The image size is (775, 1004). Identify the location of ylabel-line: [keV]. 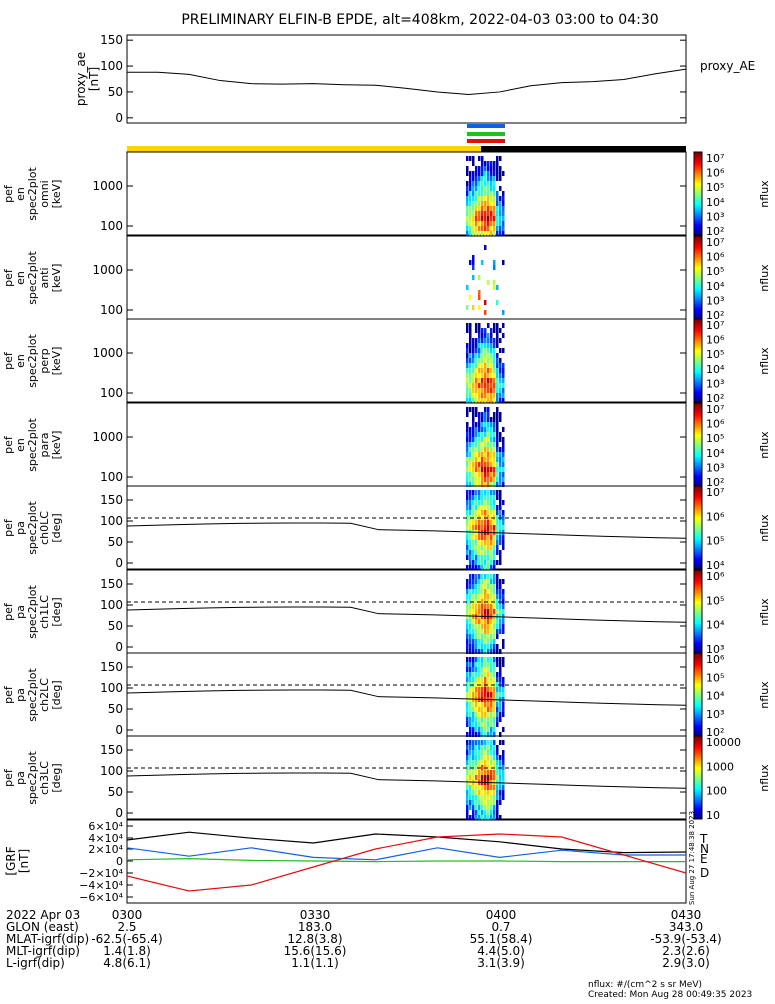
(56, 361).